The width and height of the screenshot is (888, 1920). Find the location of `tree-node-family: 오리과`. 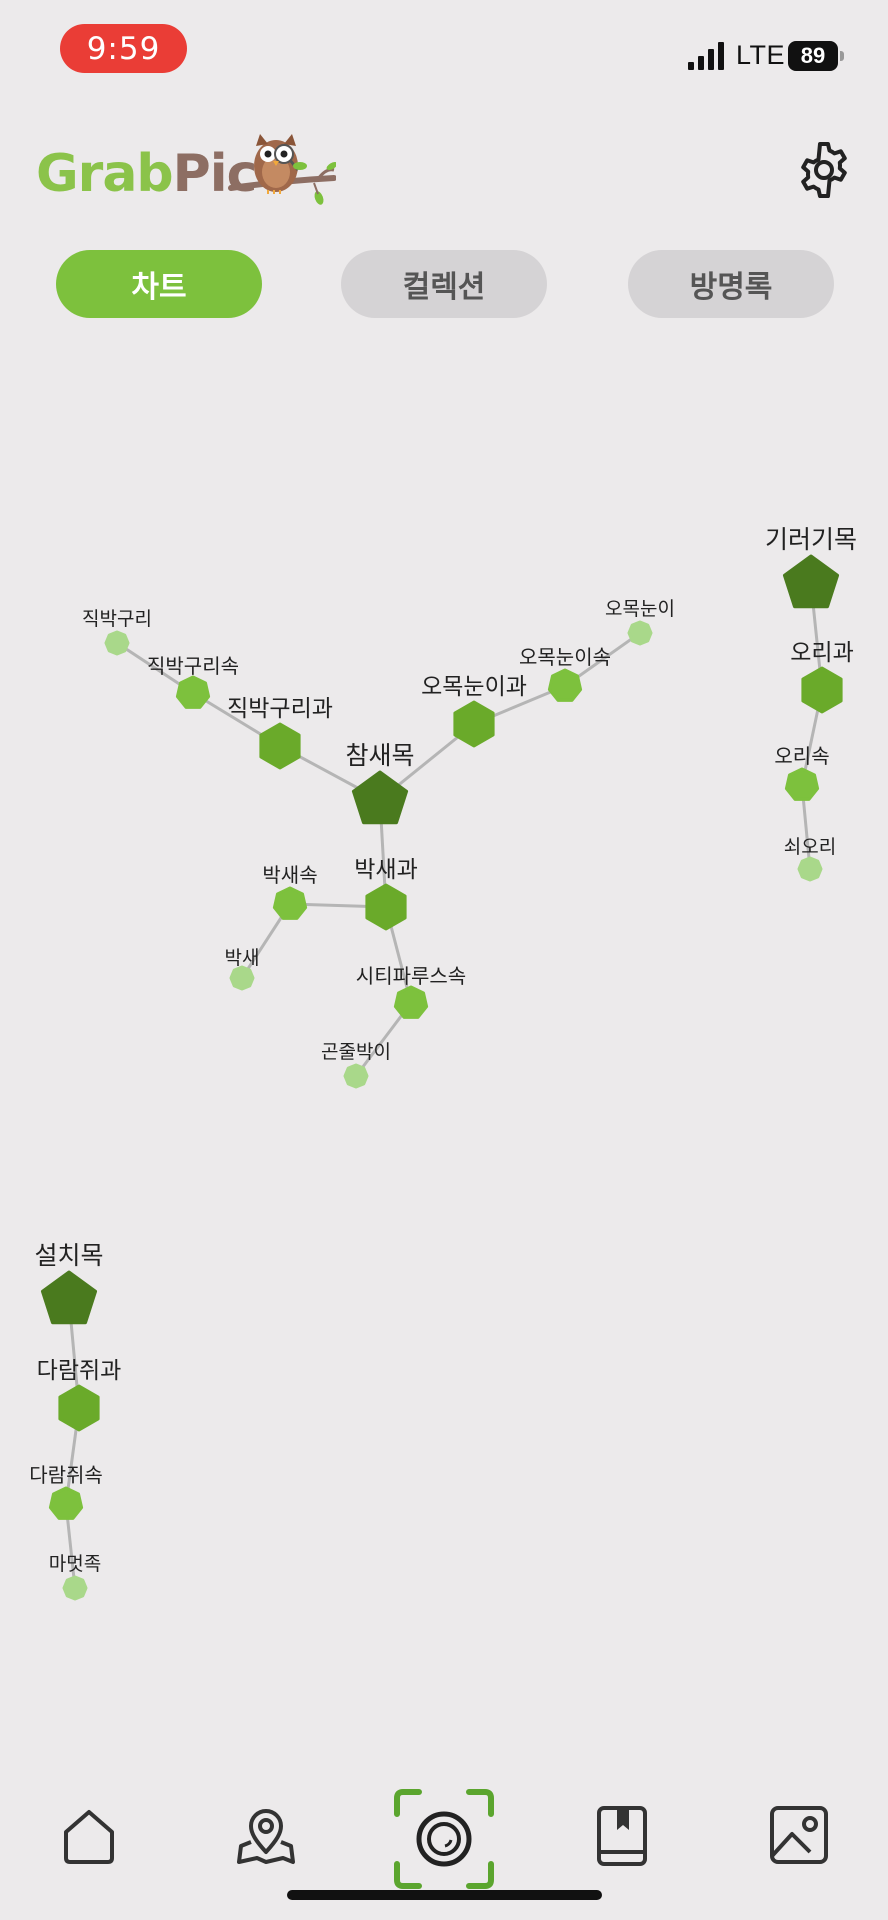

tree-node-family: 오리과 is located at coordinates (822, 677).